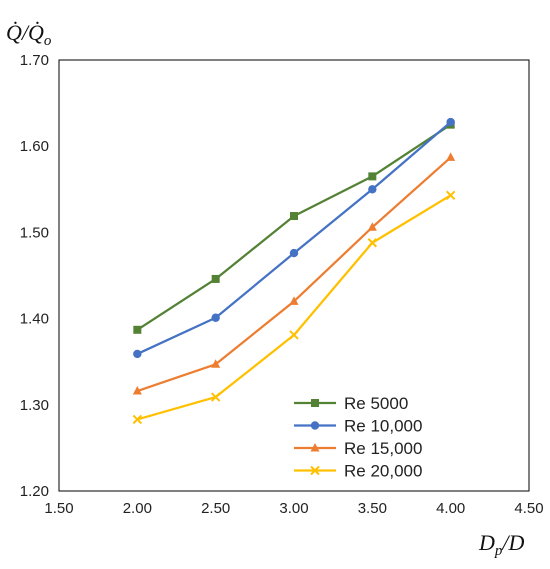 The width and height of the screenshot is (550, 569). I want to click on y-axis-tick-labels: 1.20 1.30 1.40 1.50 1.60 1.70, so click(34, 276).